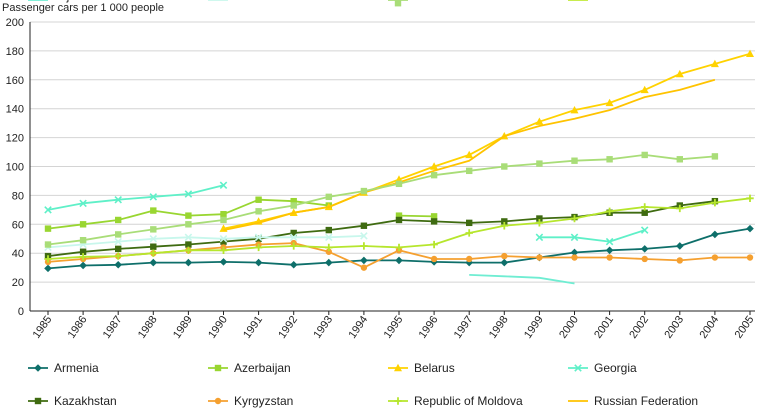 Image resolution: width=768 pixels, height=412 pixels. What do you see at coordinates (569, 327) in the screenshot?
I see `x-tick-label: 2000` at bounding box center [569, 327].